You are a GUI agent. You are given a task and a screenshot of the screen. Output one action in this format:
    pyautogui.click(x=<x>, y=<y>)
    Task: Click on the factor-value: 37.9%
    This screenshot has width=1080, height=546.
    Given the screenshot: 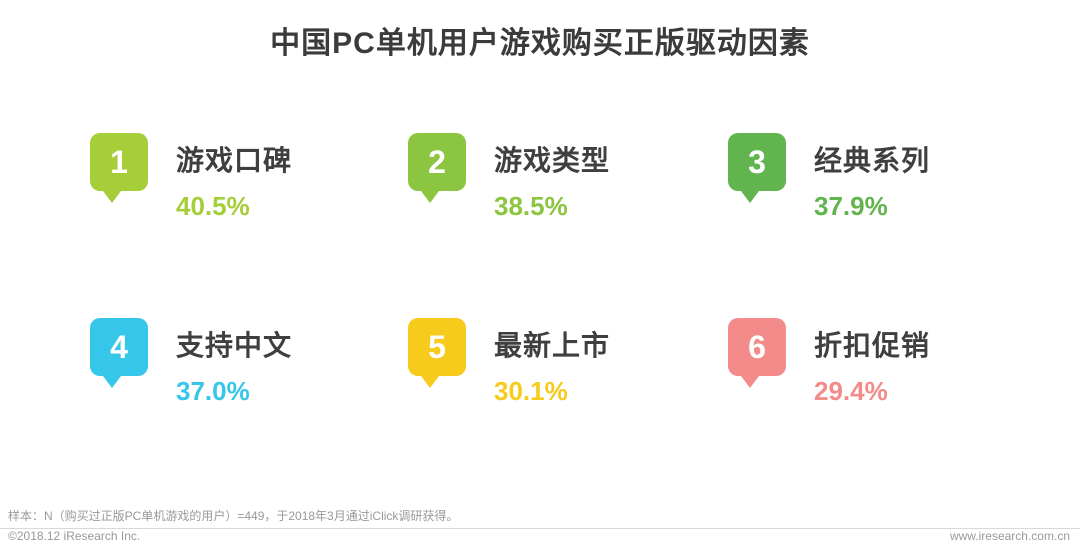 What is the action you would take?
    pyautogui.click(x=851, y=206)
    